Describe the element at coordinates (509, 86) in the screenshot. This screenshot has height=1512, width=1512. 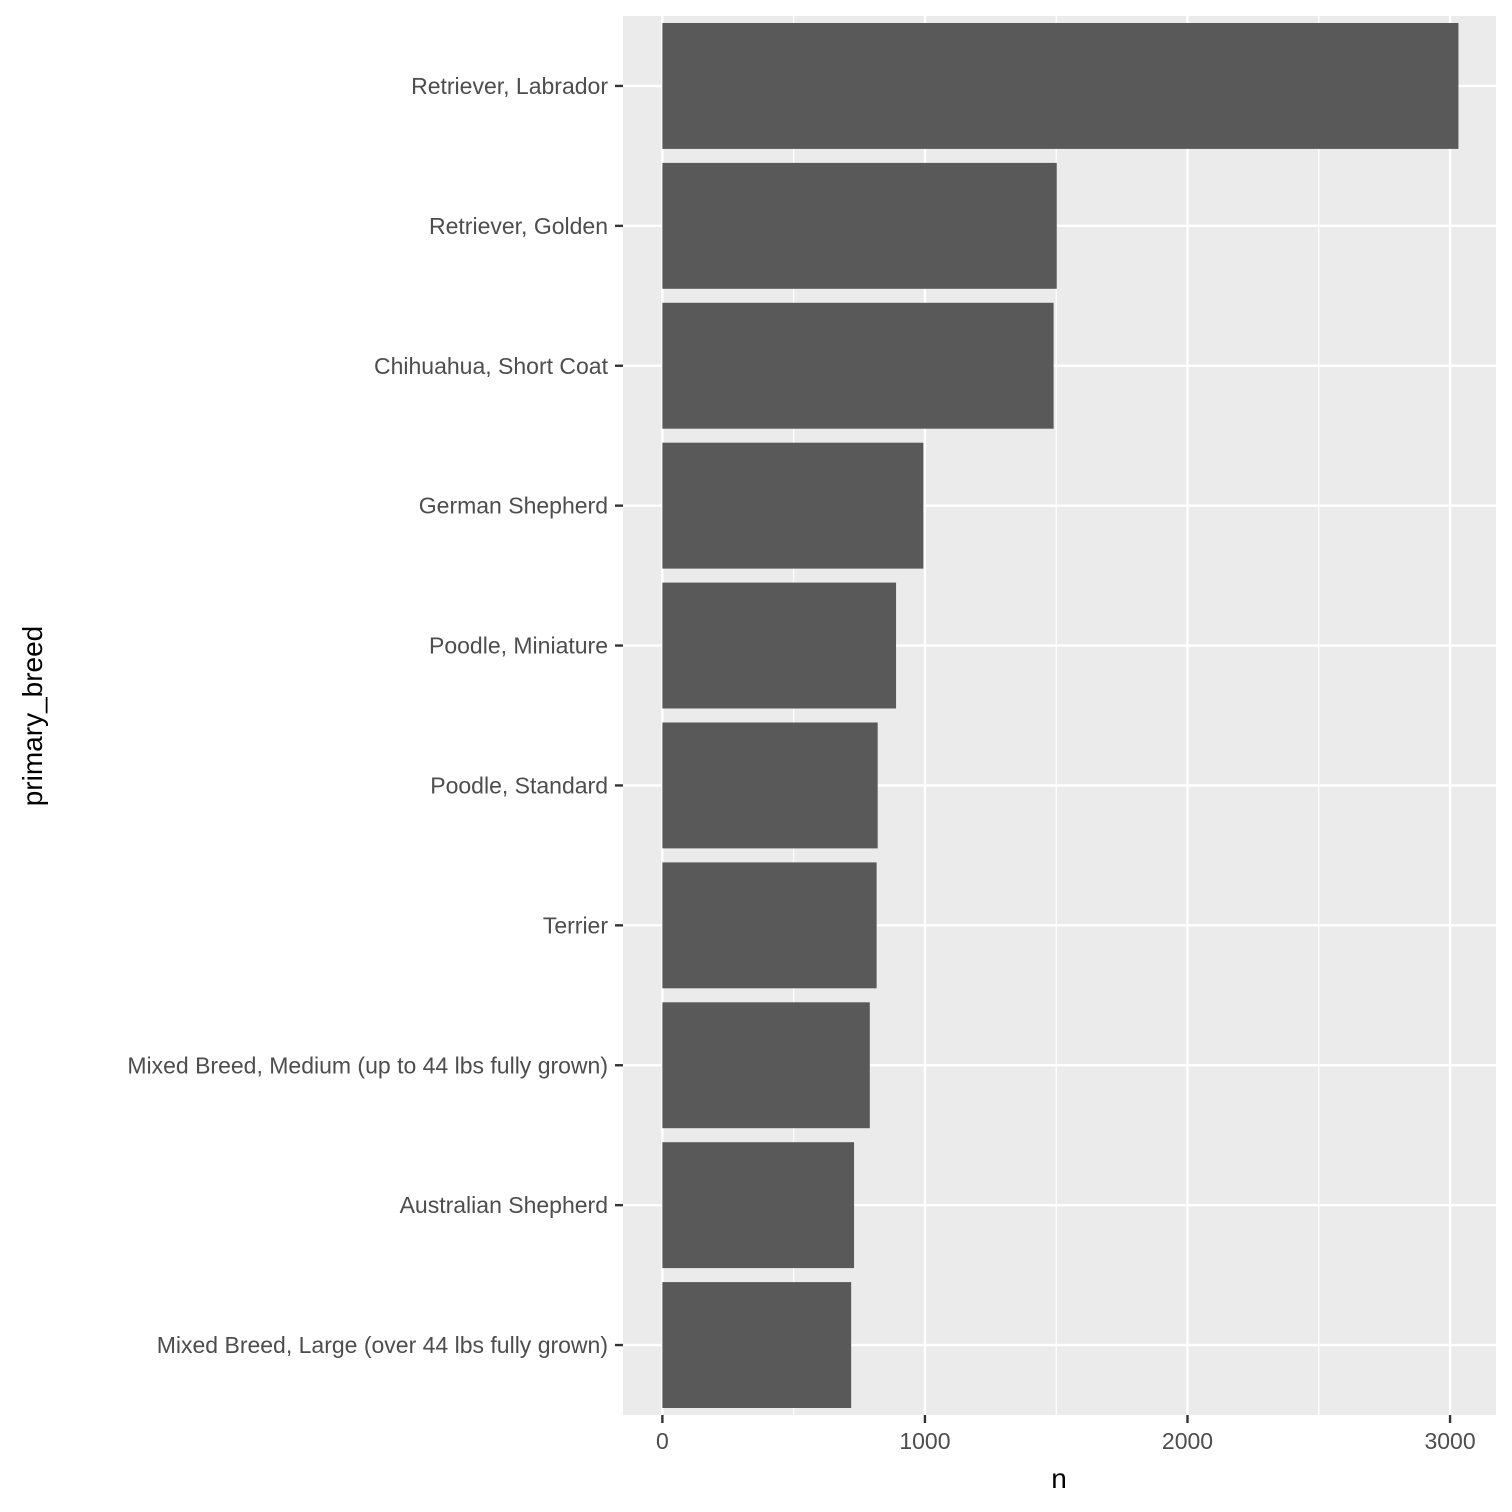
I see `y-tick-label: Retriever, Labrador` at that location.